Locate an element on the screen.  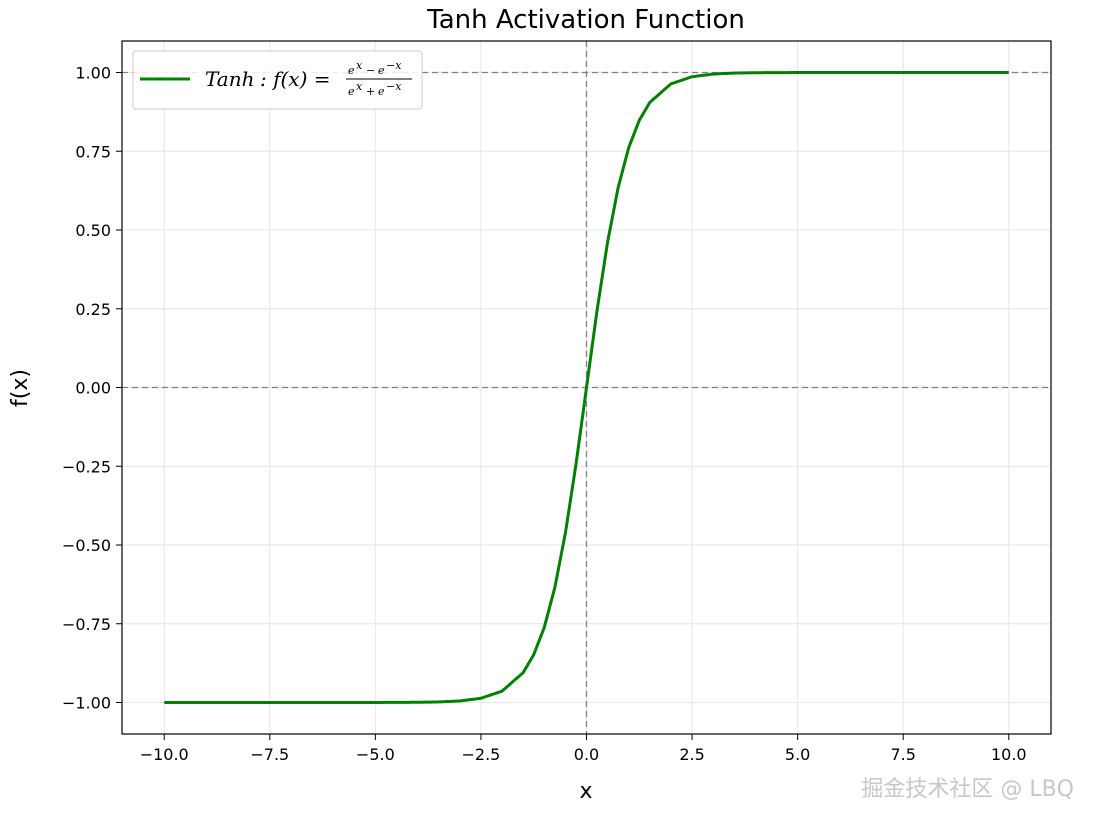
x-tick-label-1: −7.5 is located at coordinates (269, 754).